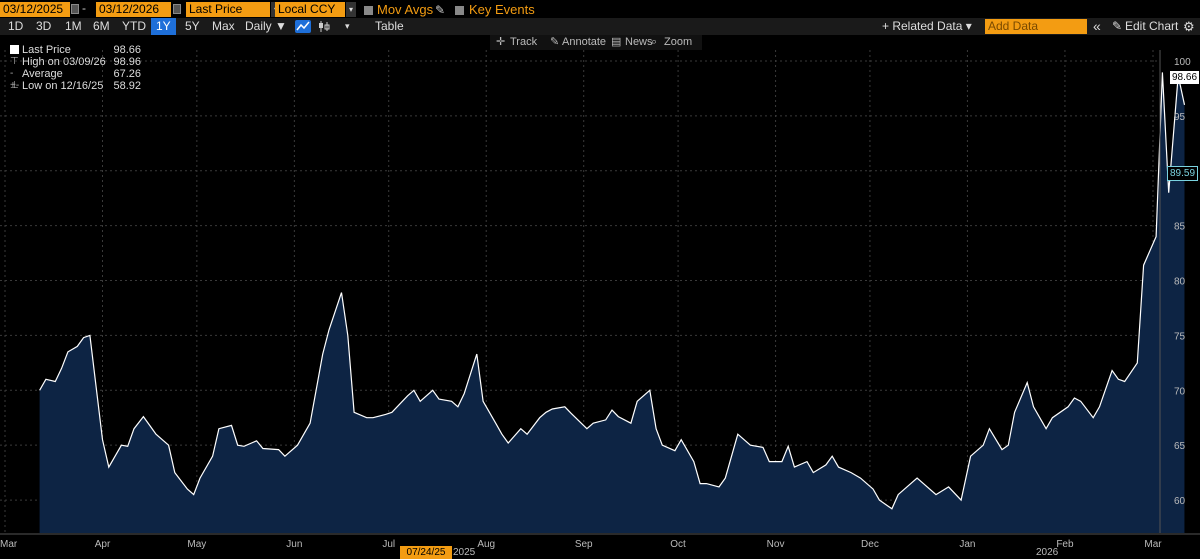 Image resolution: width=1200 pixels, height=559 pixels. Describe the element at coordinates (133, 9) in the screenshot. I see `end-date-field: 03/12/2026` at that location.